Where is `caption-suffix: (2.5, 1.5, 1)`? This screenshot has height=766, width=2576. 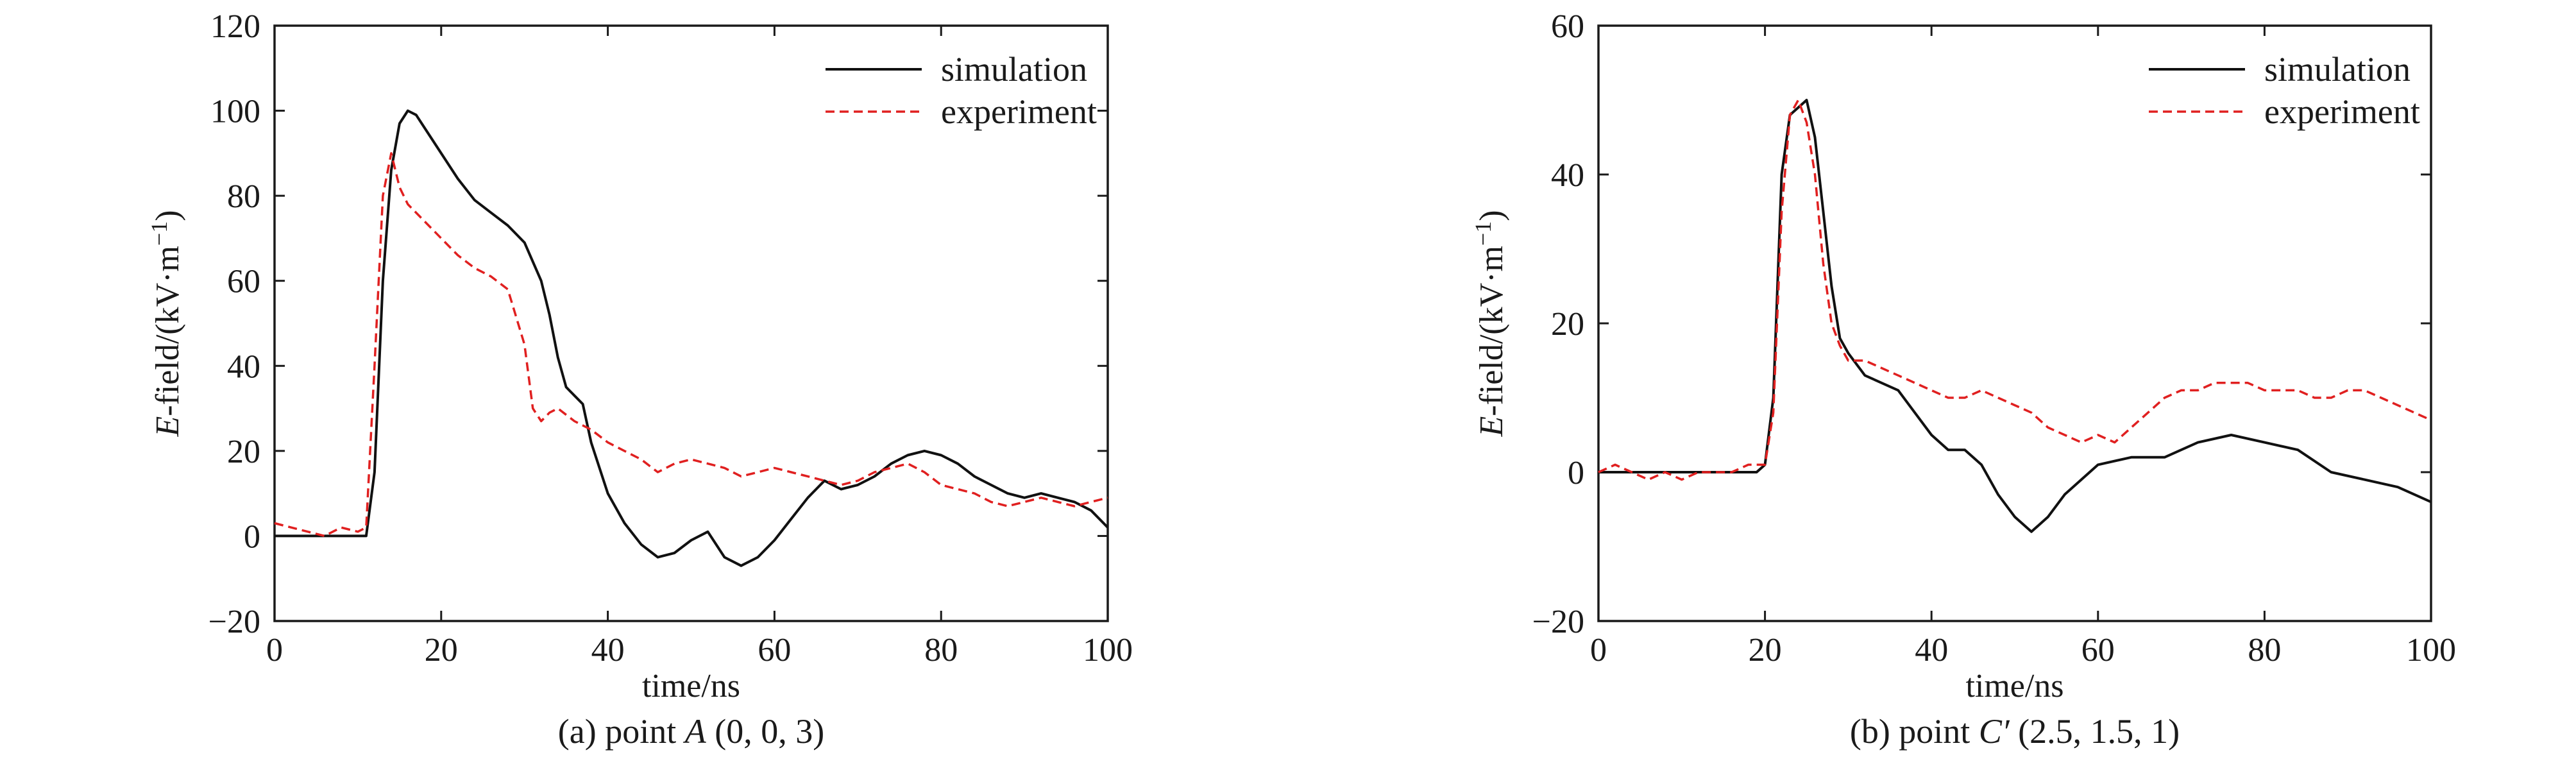 caption-suffix: (2.5, 1.5, 1) is located at coordinates (2095, 731).